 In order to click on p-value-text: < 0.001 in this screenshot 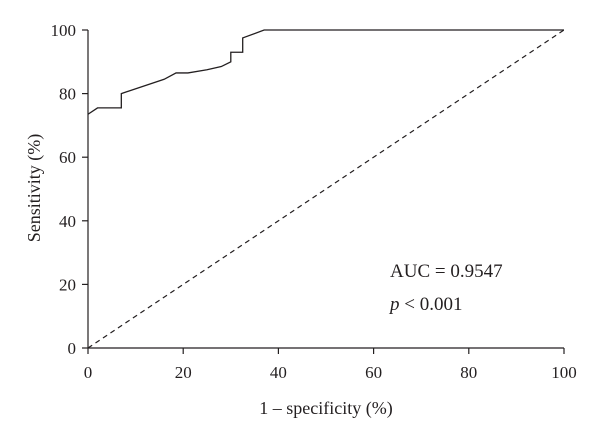, I will do `click(431, 304)`.